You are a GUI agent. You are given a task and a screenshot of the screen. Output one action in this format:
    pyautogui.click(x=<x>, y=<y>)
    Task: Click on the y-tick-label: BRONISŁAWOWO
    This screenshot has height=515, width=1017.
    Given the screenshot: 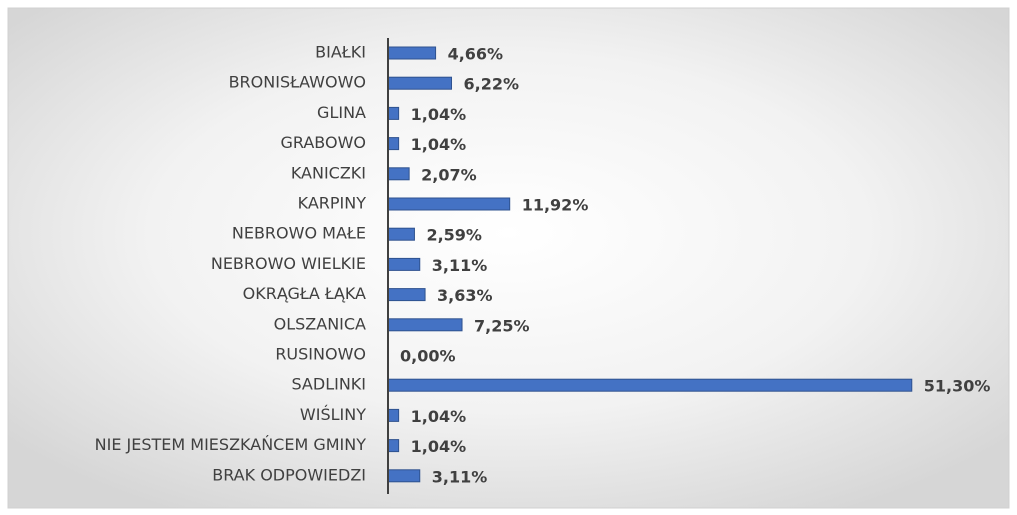 What is the action you would take?
    pyautogui.click(x=297, y=82)
    